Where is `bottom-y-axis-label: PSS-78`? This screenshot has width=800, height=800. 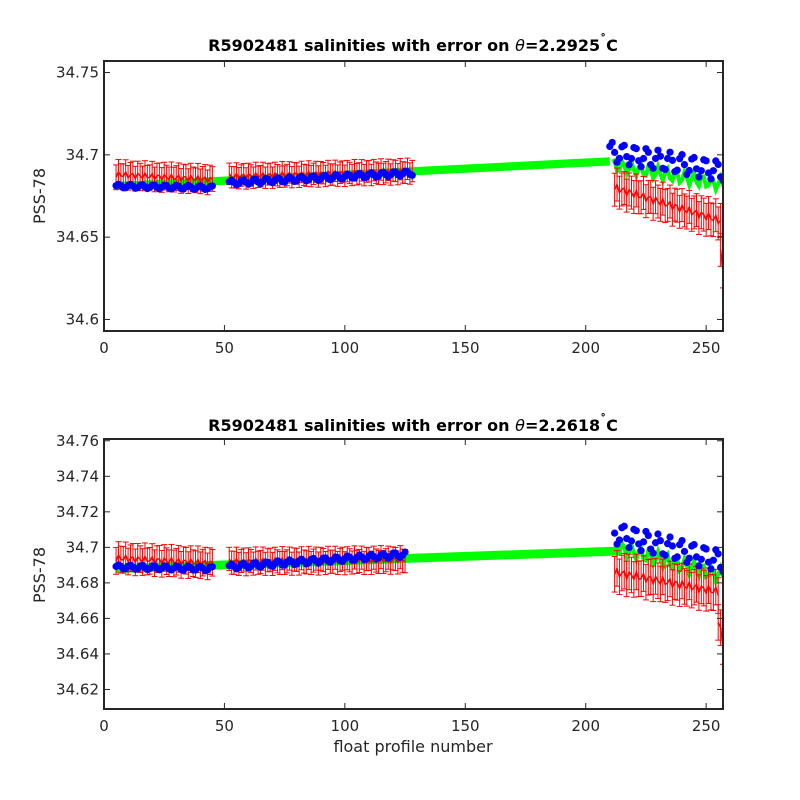
bottom-y-axis-label: PSS-78 is located at coordinates (39, 575).